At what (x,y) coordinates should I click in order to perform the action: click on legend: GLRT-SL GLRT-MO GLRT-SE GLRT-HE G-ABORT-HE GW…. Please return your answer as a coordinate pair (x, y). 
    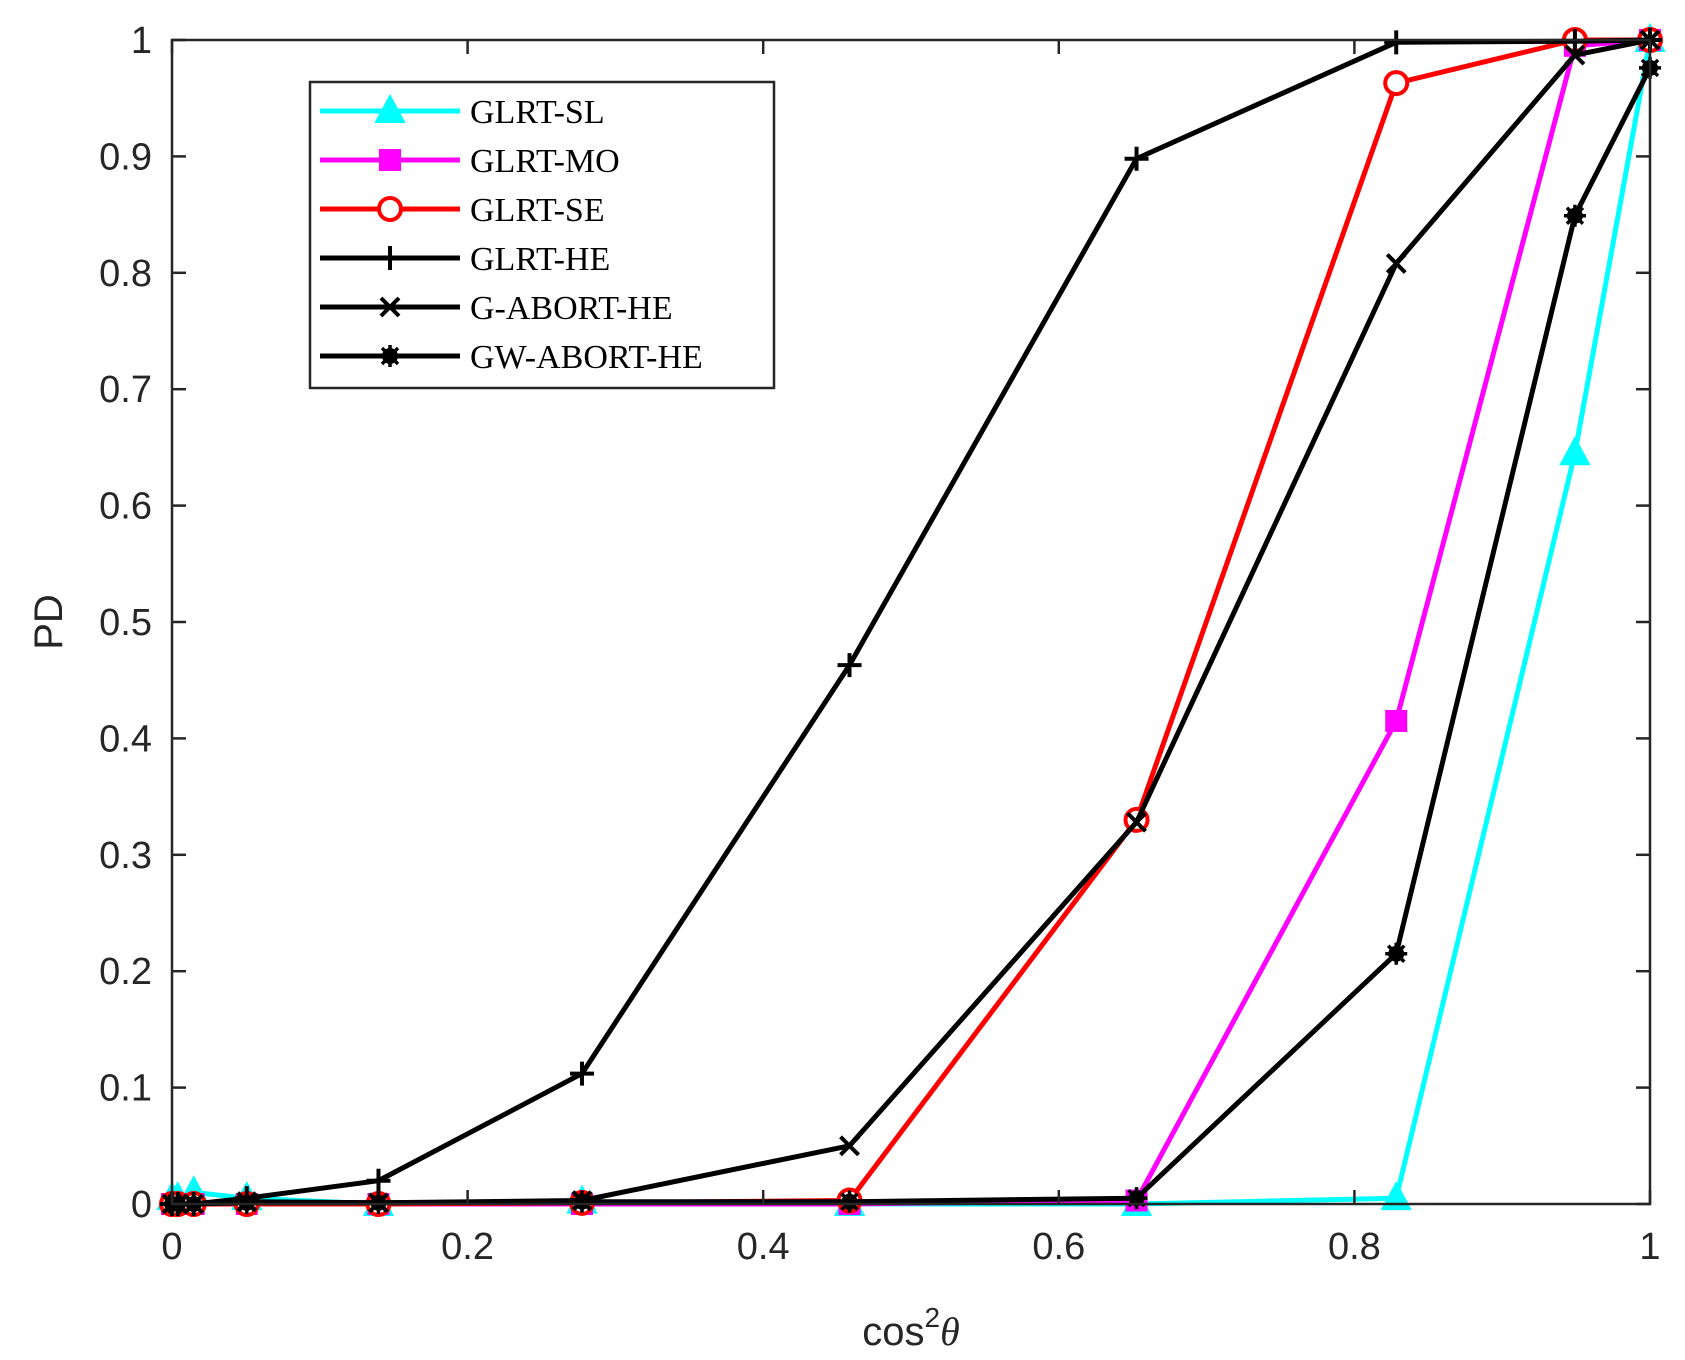
    Looking at the image, I should click on (542, 235).